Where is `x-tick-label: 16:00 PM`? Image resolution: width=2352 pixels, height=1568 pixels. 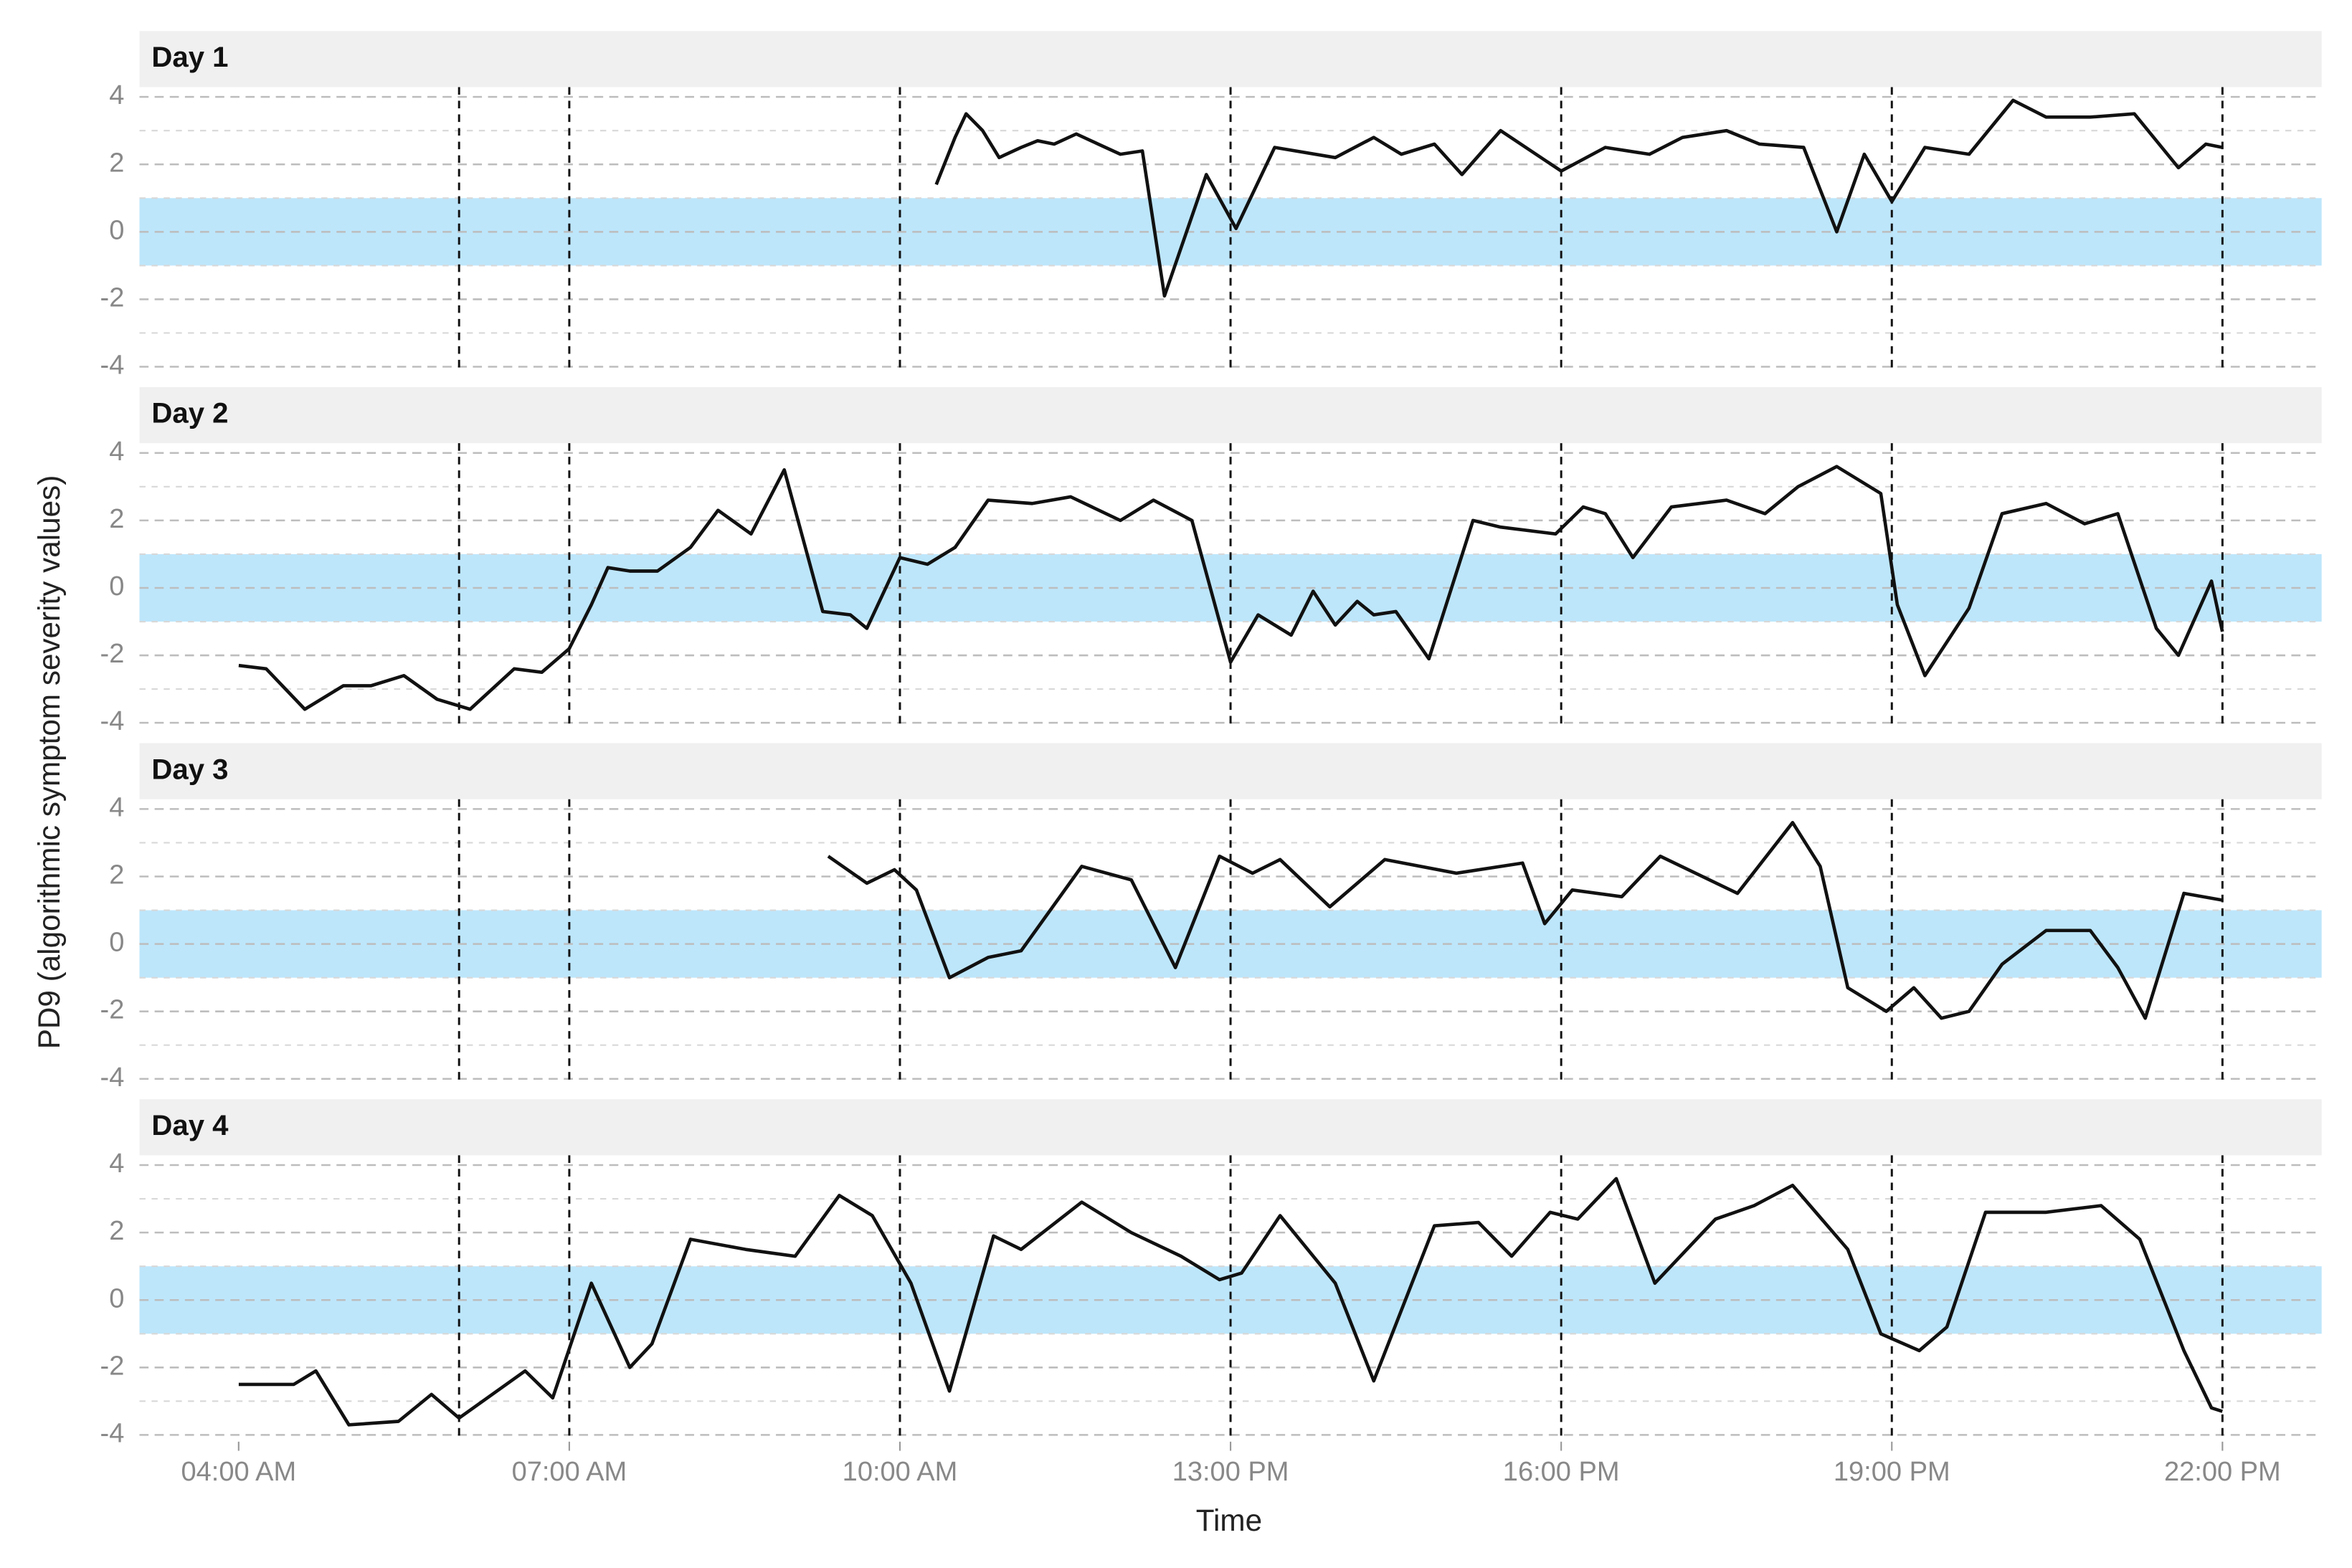 x-tick-label: 16:00 PM is located at coordinates (1561, 1472).